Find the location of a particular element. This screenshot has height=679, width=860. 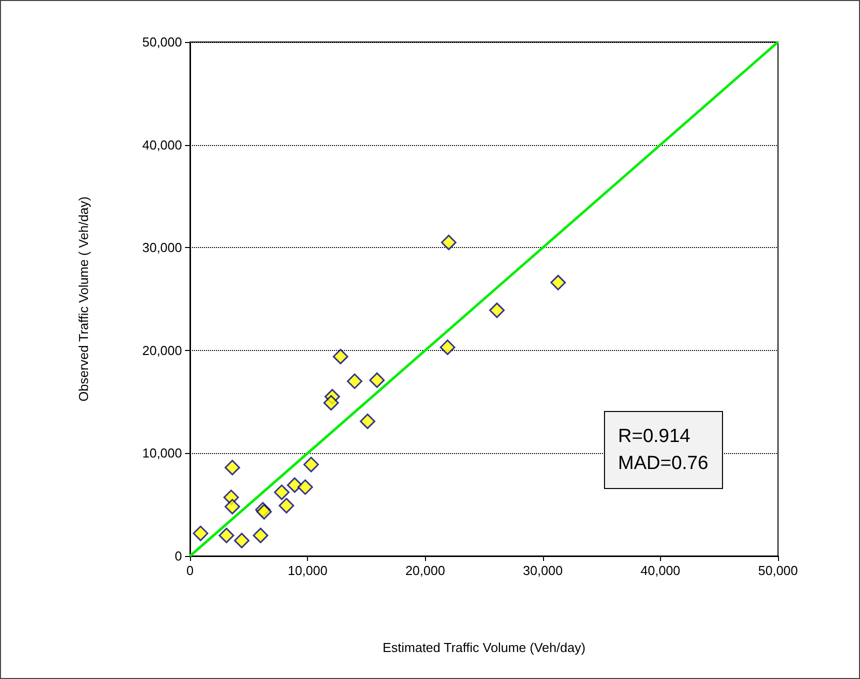

x-axis-title: Estimated Traffic Volume (Veh/day) is located at coordinates (484, 647).